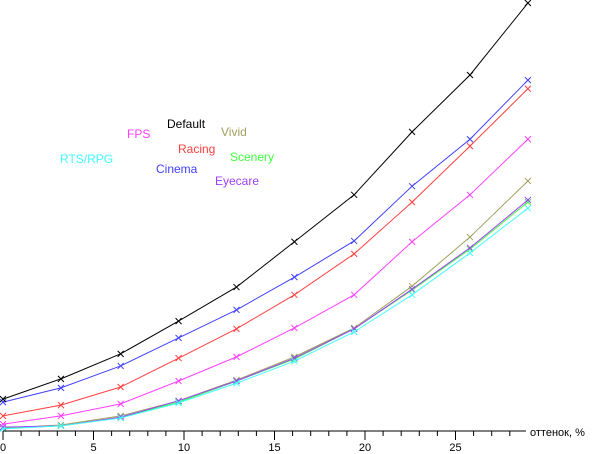 This screenshot has height=454, width=600. What do you see at coordinates (196, 149) in the screenshot?
I see `legend-label: Racing` at bounding box center [196, 149].